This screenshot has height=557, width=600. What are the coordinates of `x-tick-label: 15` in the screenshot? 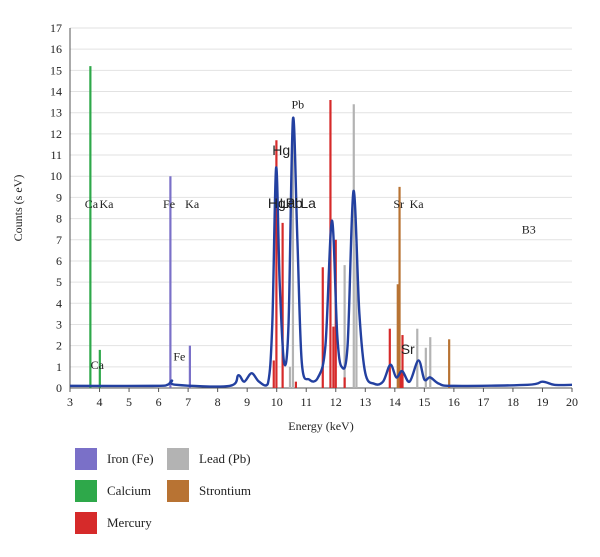 It's located at (424, 402).